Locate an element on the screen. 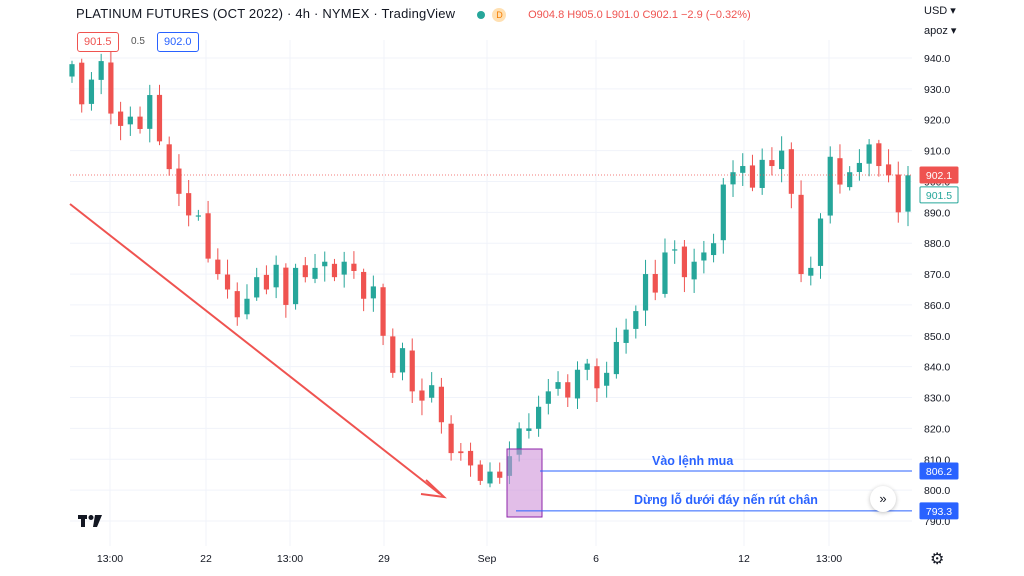  y-tick-label: 840.0 is located at coordinates (937, 368).